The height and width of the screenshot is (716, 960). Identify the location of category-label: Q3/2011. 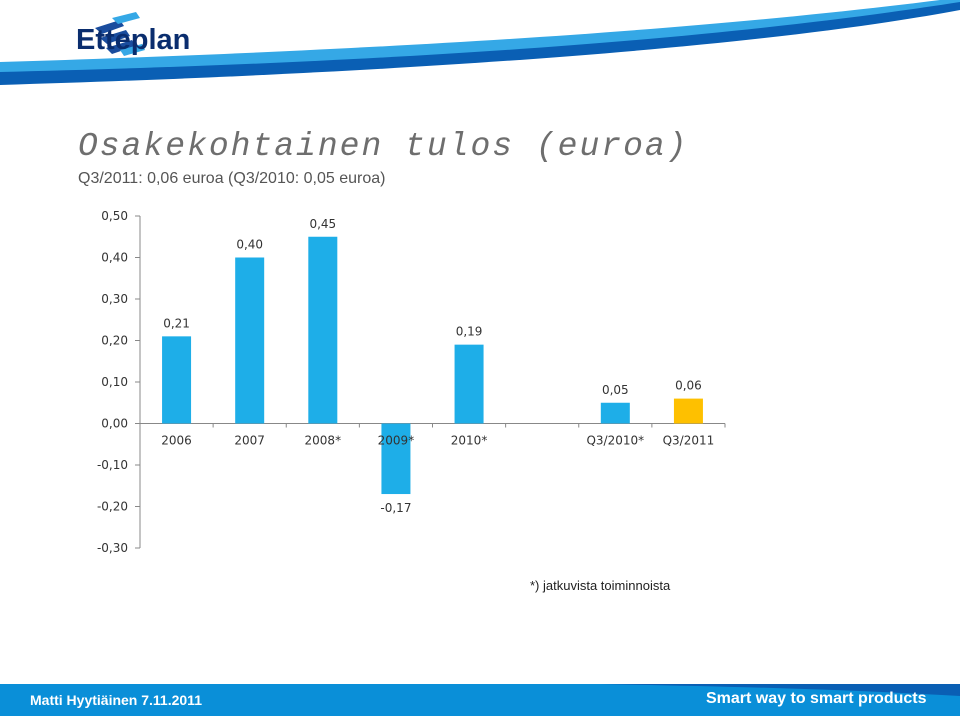
(689, 441).